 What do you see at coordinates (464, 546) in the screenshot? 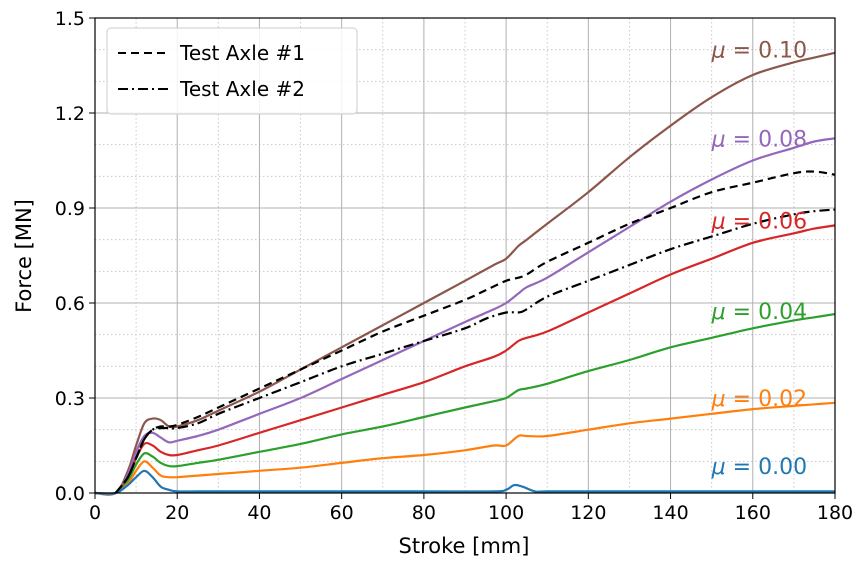
I see `x-axis-label: Stroke [mm]` at bounding box center [464, 546].